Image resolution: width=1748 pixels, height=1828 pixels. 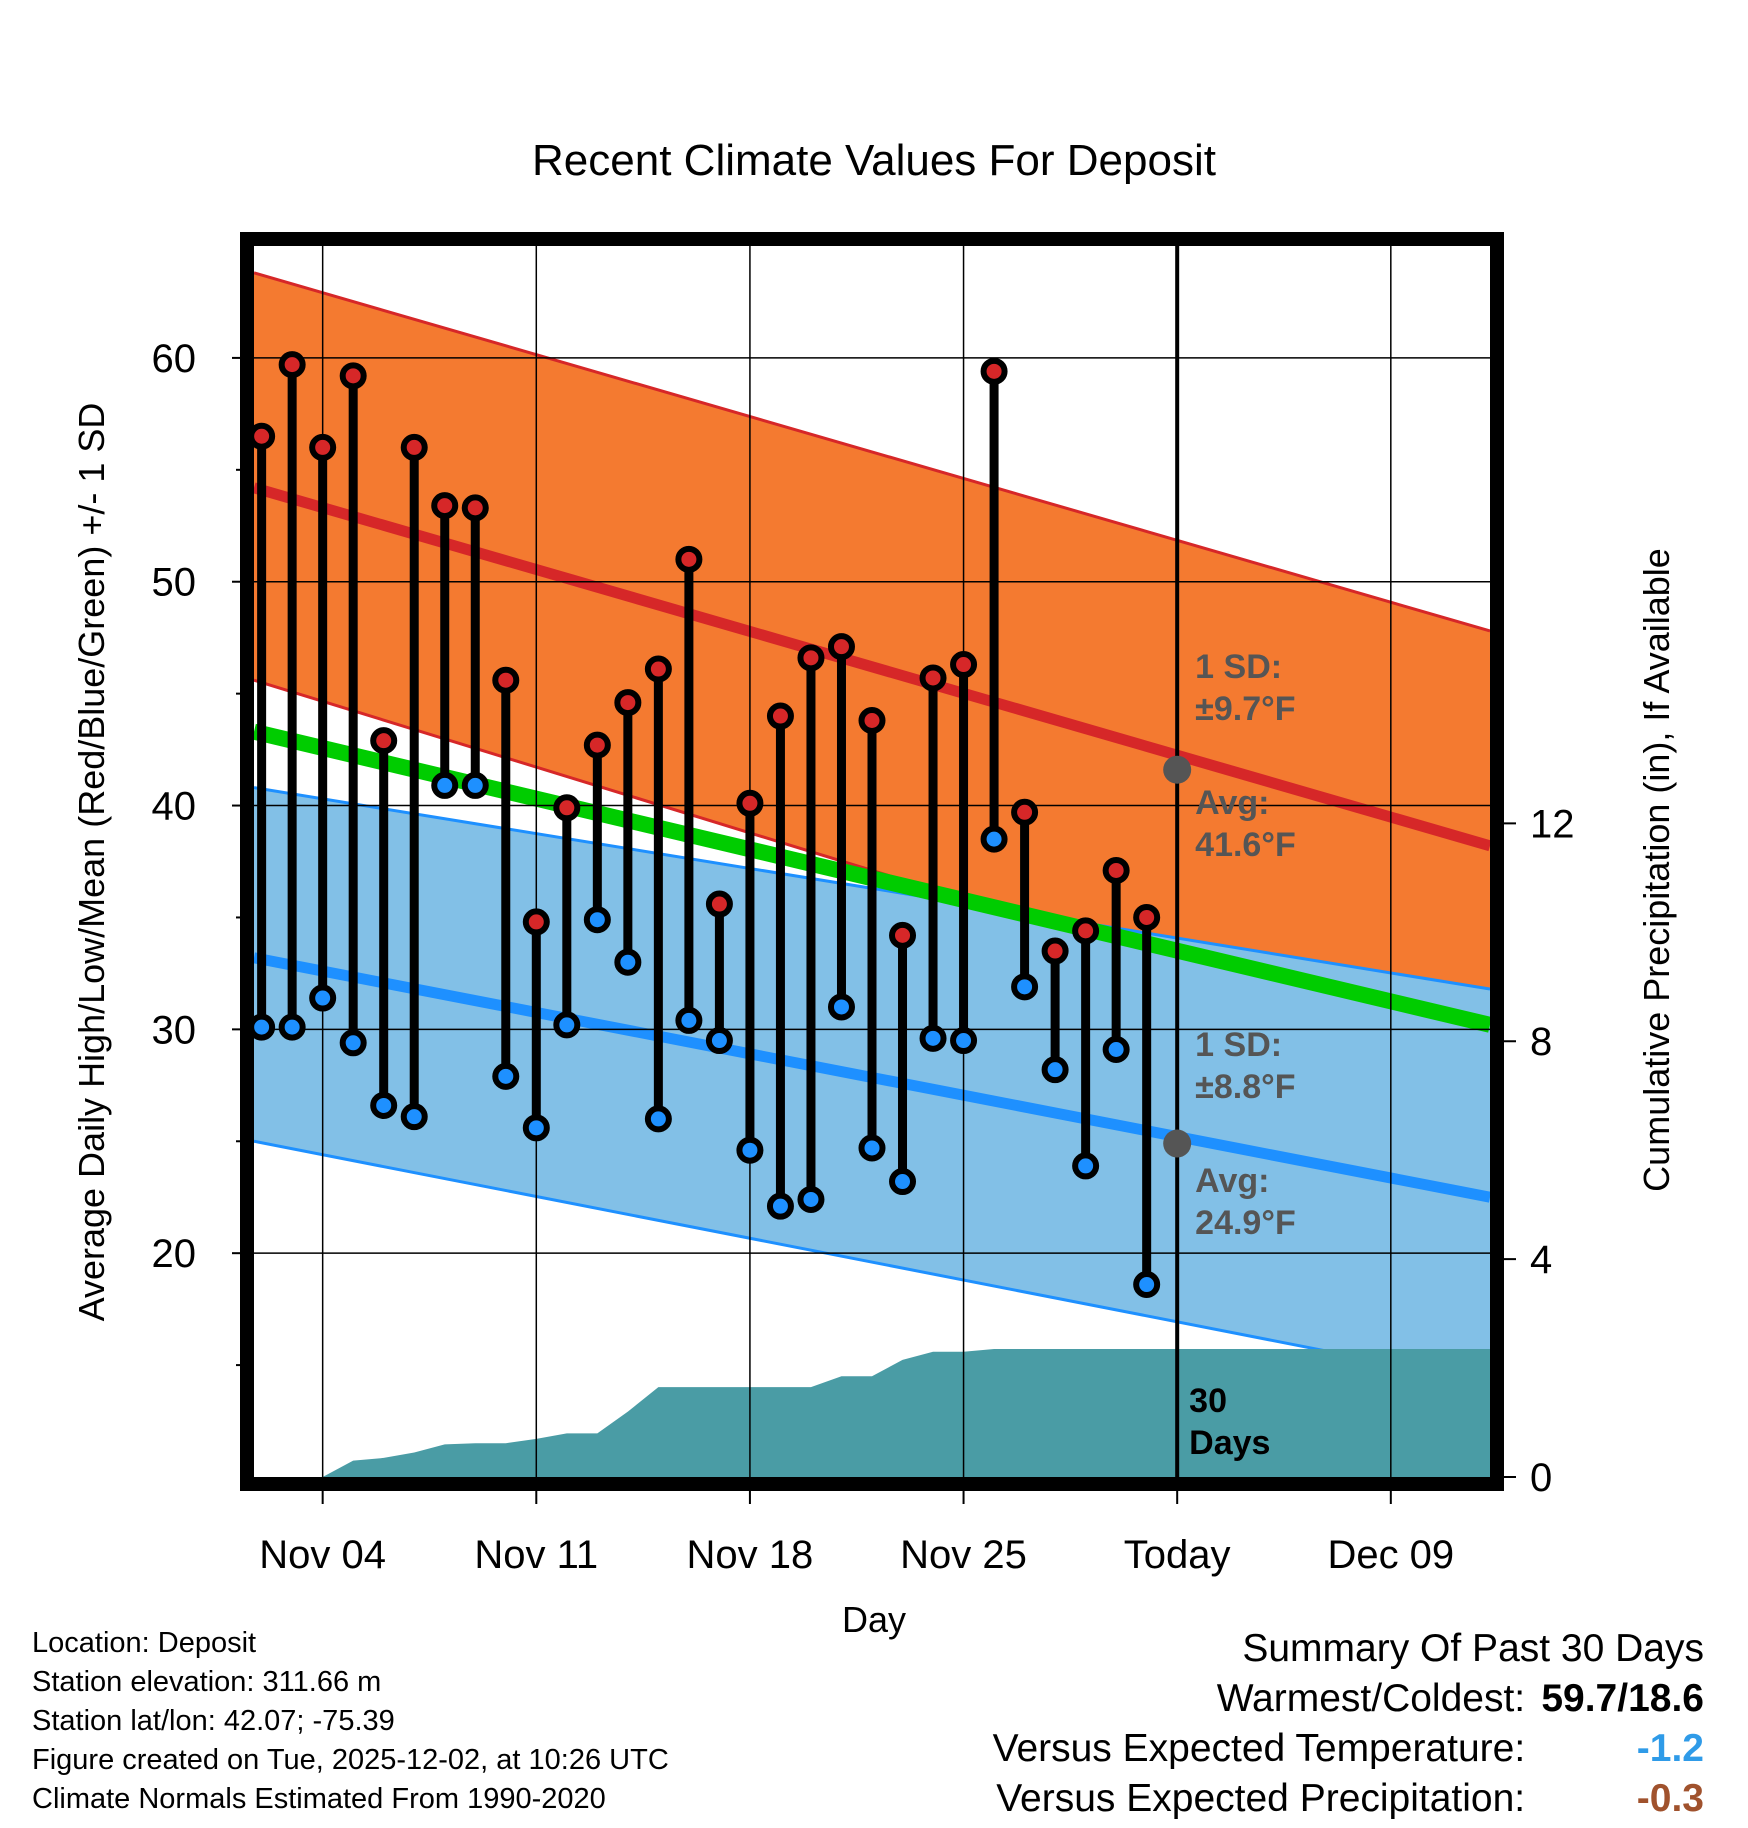 What do you see at coordinates (213, 1721) in the screenshot?
I see `latlon-text: Station lat/lon: 42.07; -75.39` at bounding box center [213, 1721].